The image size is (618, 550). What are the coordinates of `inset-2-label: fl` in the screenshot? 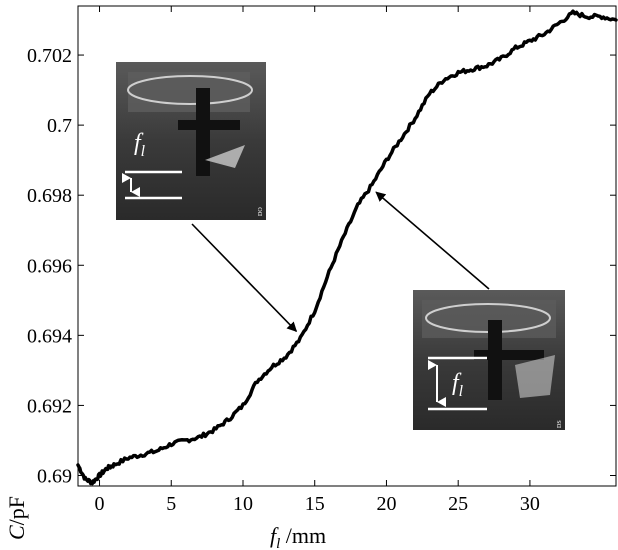 It's located at (458, 385).